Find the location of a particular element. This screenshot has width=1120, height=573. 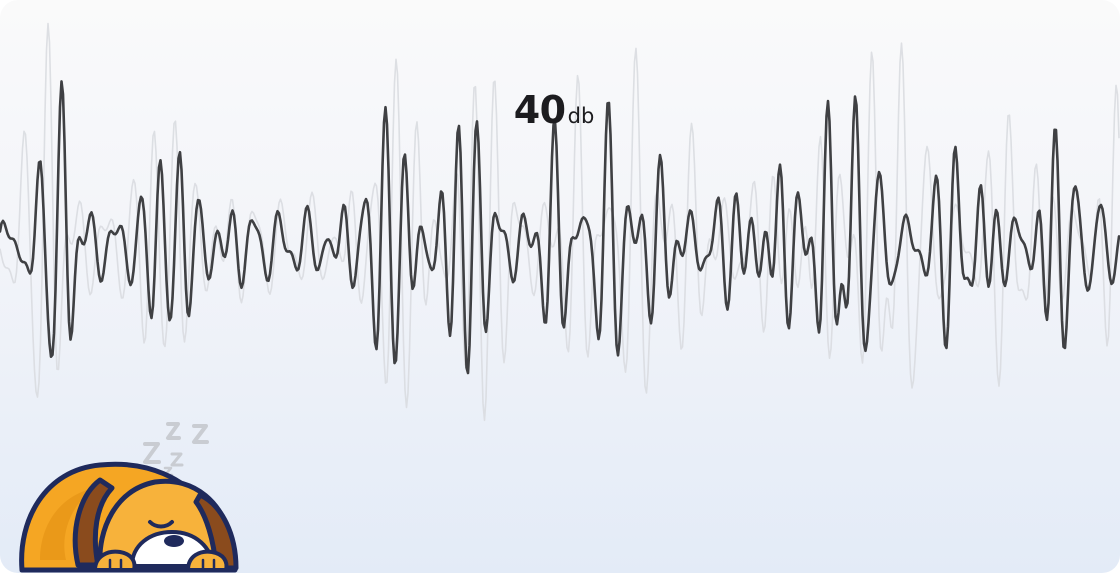

sound-level-readout: 40db is located at coordinates (560, 110).